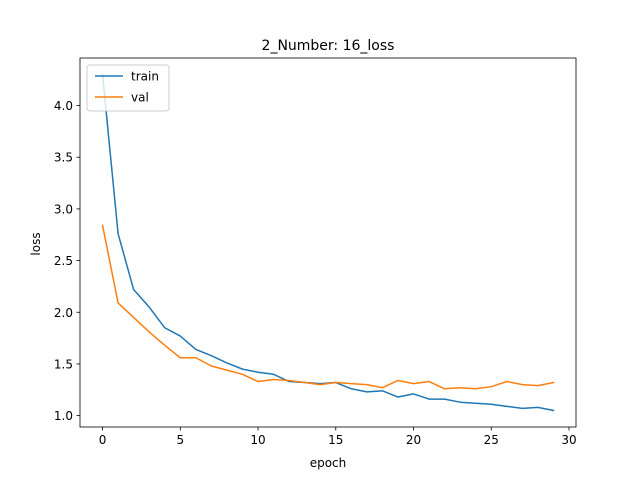 The height and width of the screenshot is (484, 640). What do you see at coordinates (63, 416) in the screenshot?
I see `y-tick-label: 1.0` at bounding box center [63, 416].